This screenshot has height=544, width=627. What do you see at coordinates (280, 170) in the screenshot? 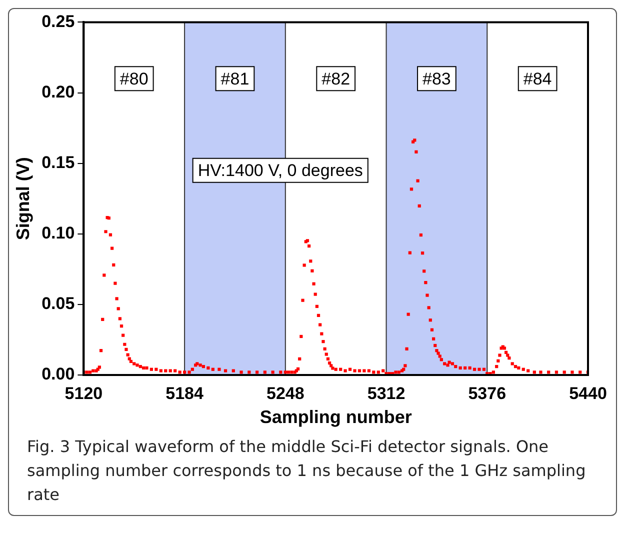
I see `annotation: HV:1400 V, 0 degrees` at bounding box center [280, 170].